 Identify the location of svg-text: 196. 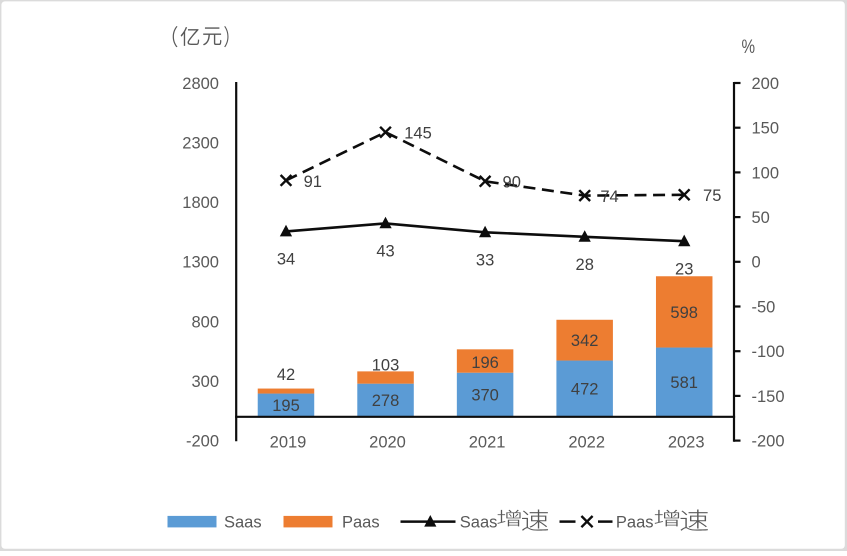
(485, 363).